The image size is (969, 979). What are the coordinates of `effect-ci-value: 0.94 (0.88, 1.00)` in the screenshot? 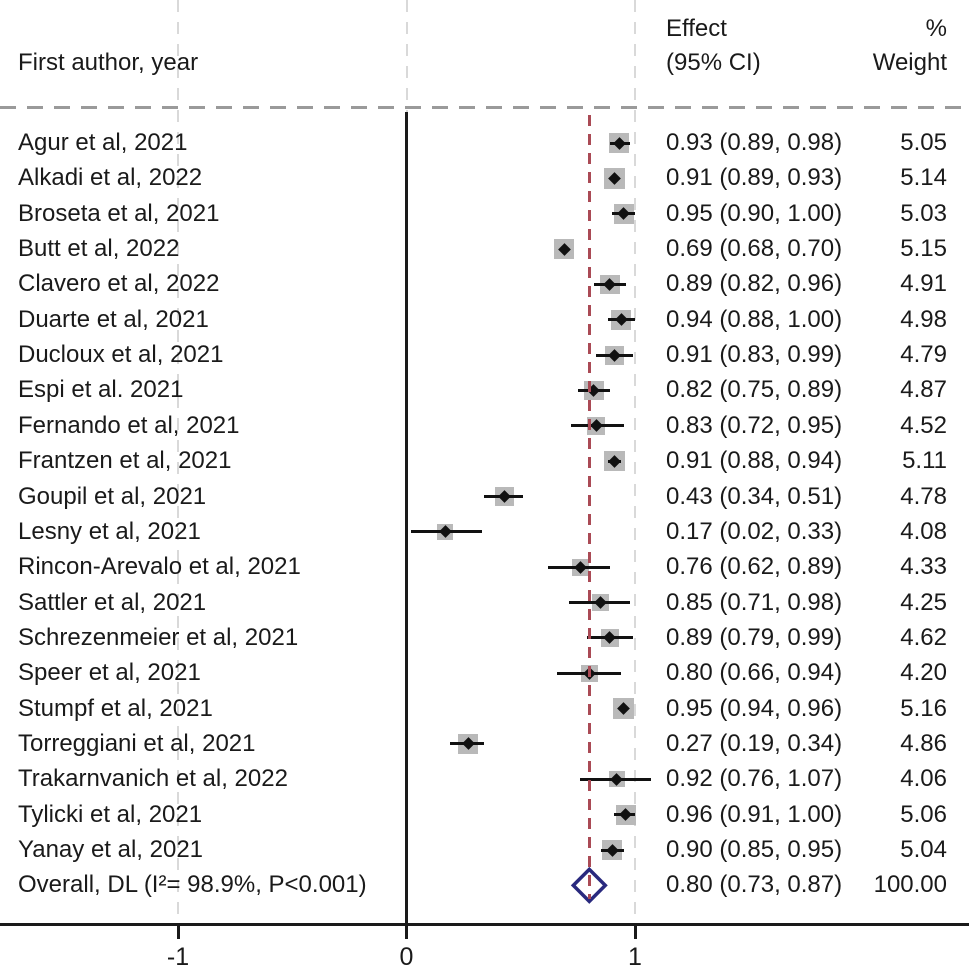 It's located at (754, 319).